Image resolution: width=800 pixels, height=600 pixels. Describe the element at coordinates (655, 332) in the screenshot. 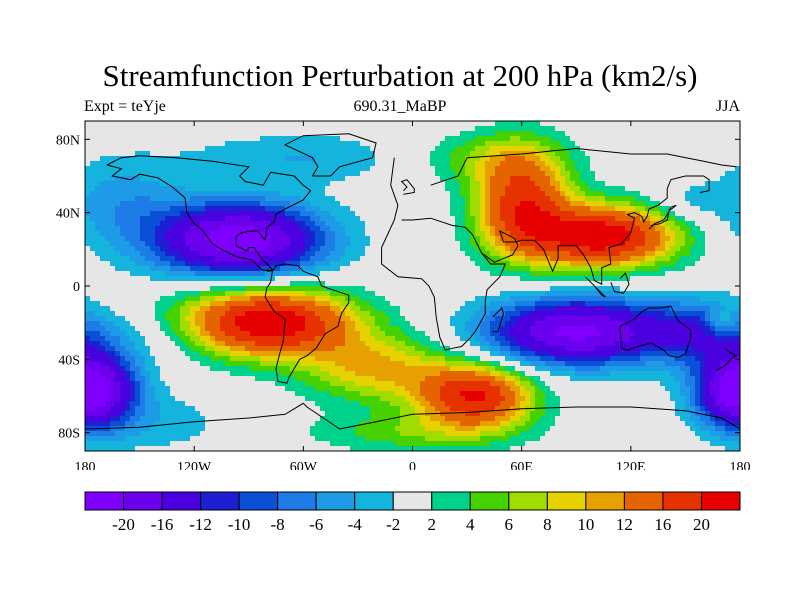

I see `coastline` at that location.